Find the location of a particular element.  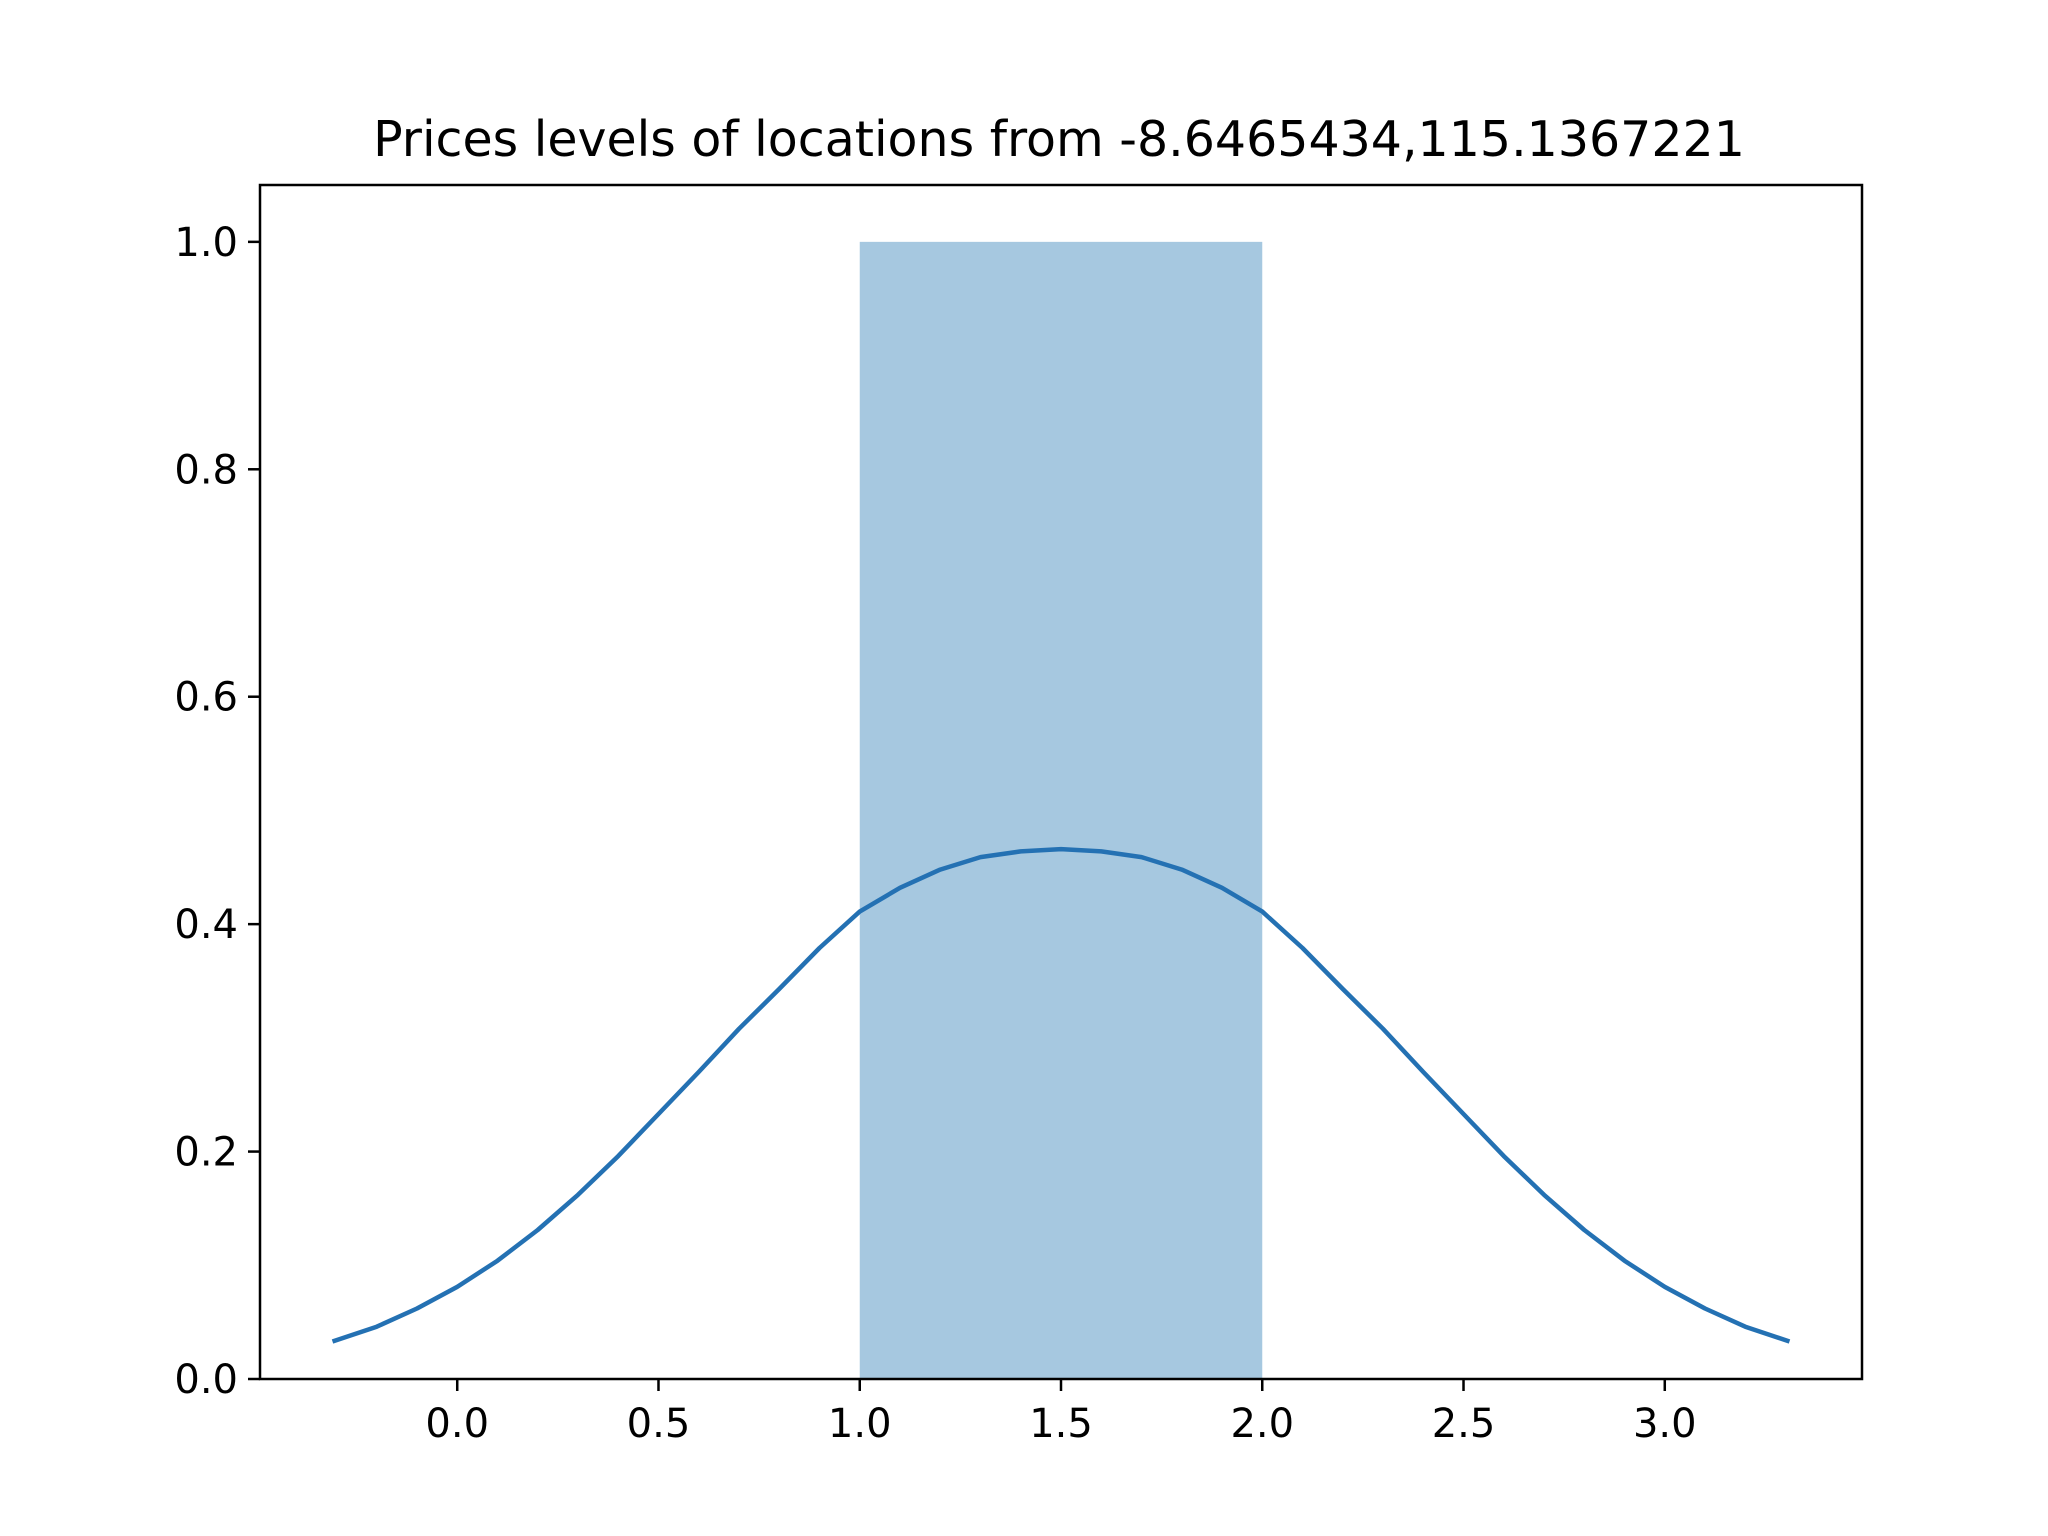

x-tick-label: 2.0 is located at coordinates (1262, 1424).